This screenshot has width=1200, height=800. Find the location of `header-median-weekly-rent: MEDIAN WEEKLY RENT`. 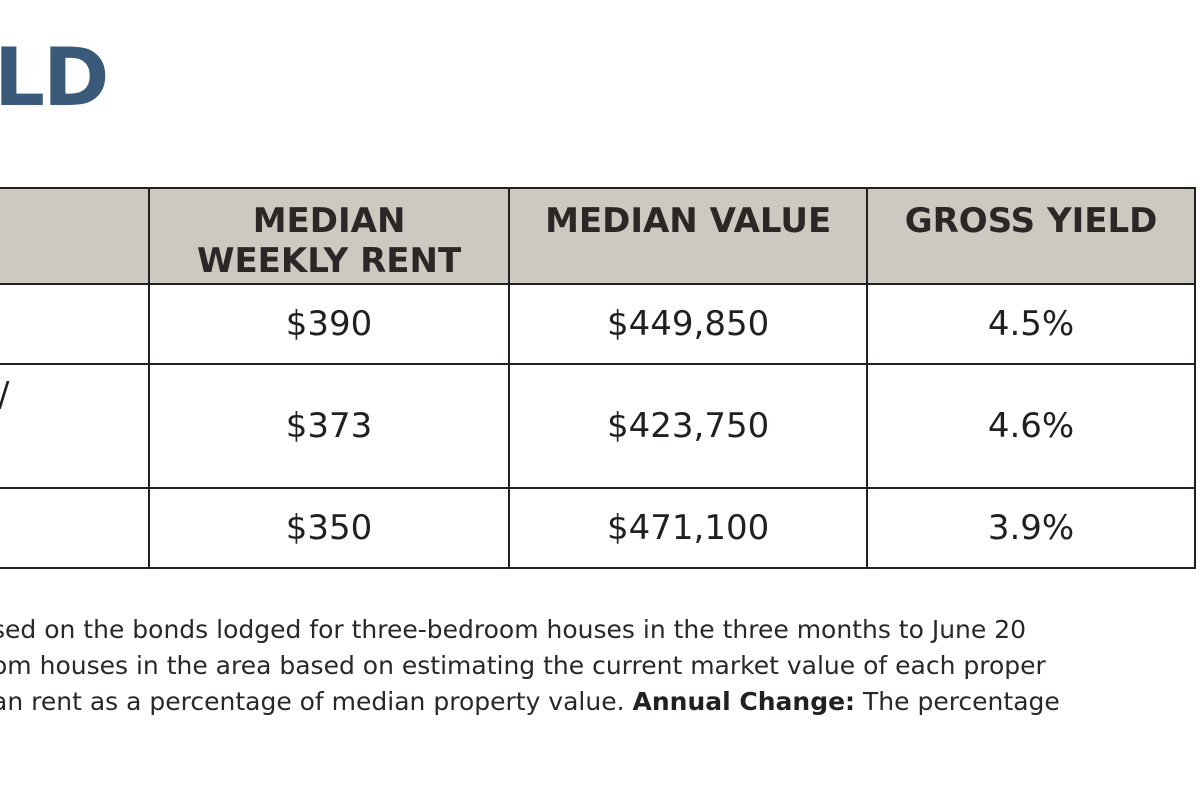

header-median-weekly-rent: MEDIAN WEEKLY RENT is located at coordinates (329, 236).